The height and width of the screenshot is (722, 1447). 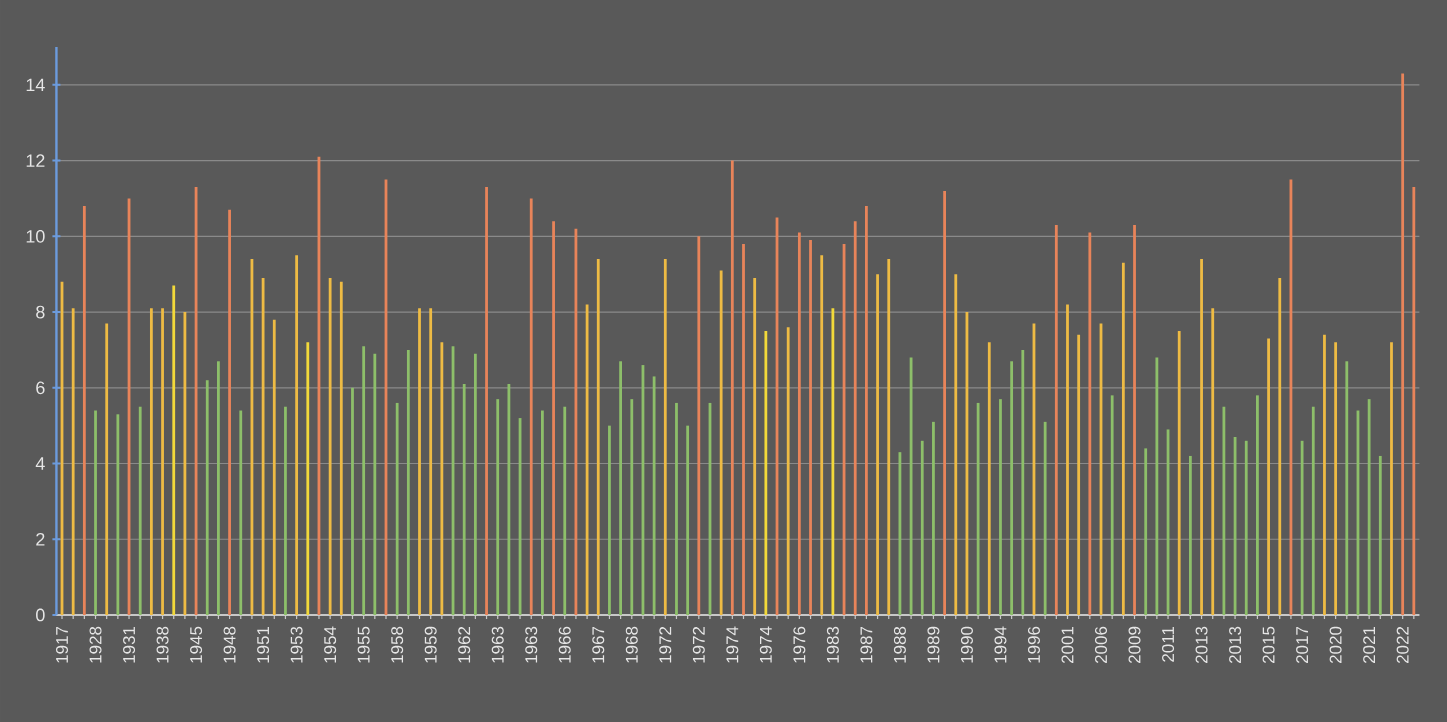 I want to click on x-tick-label: 2011, so click(x=1168, y=644).